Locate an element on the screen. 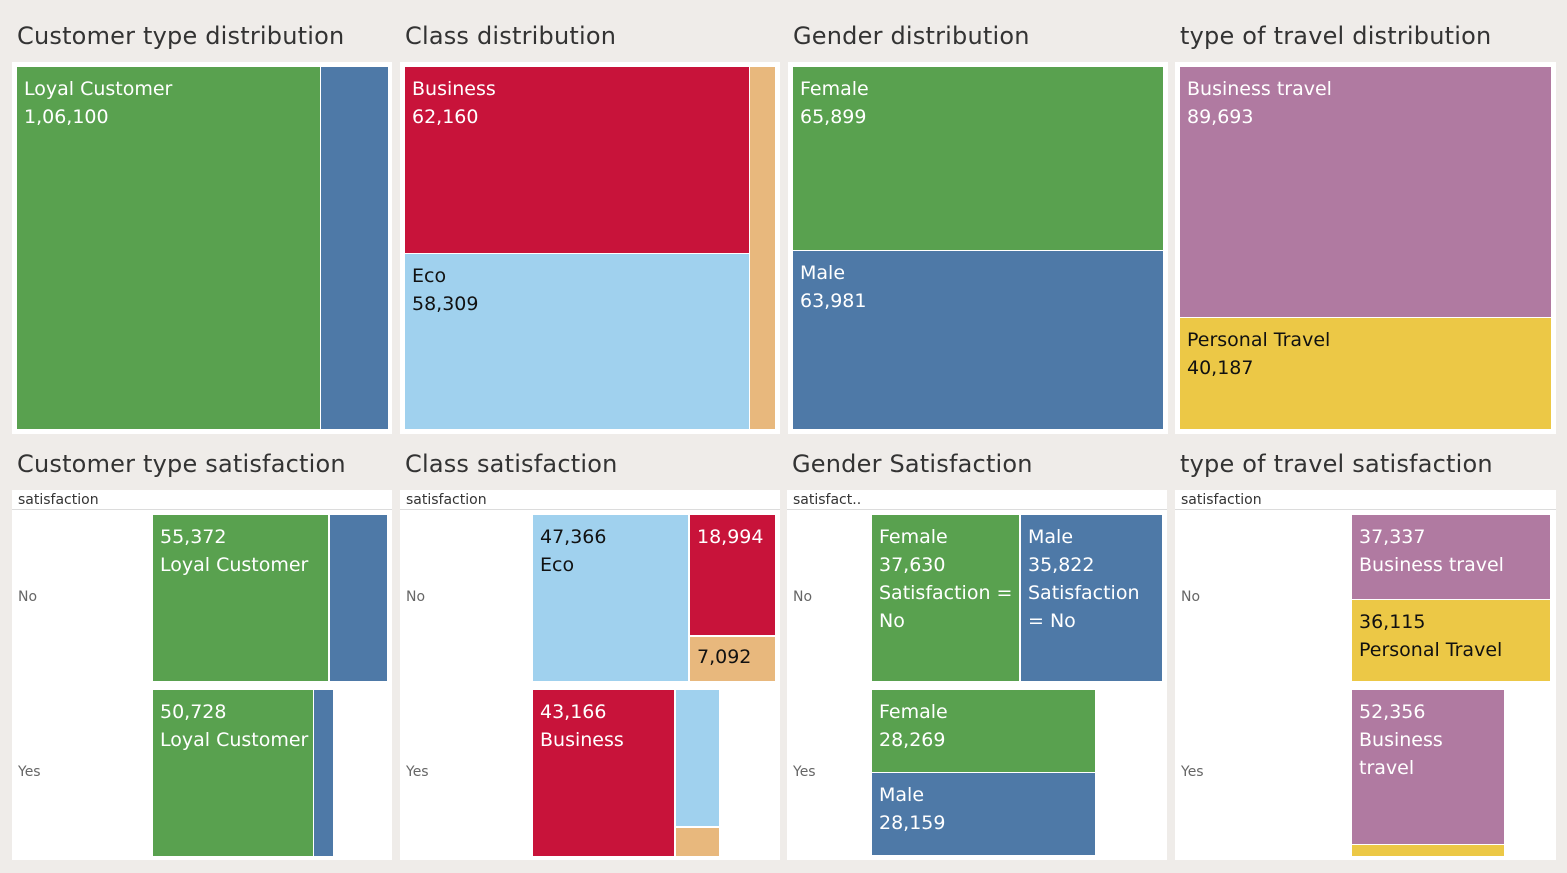 The width and height of the screenshot is (1567, 873). treemap-tile-yes-eco-plus is located at coordinates (697, 842).